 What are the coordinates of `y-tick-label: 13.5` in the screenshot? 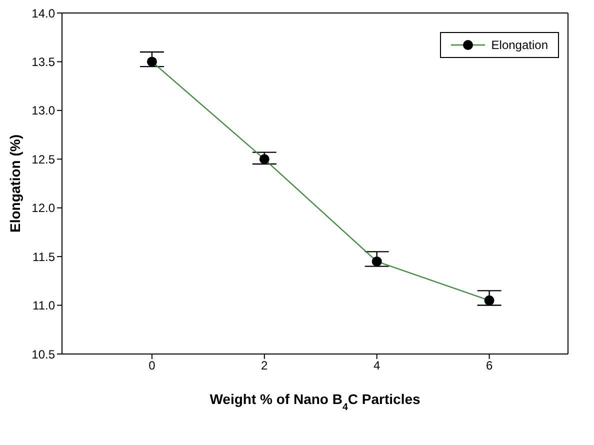 It's located at (44, 61).